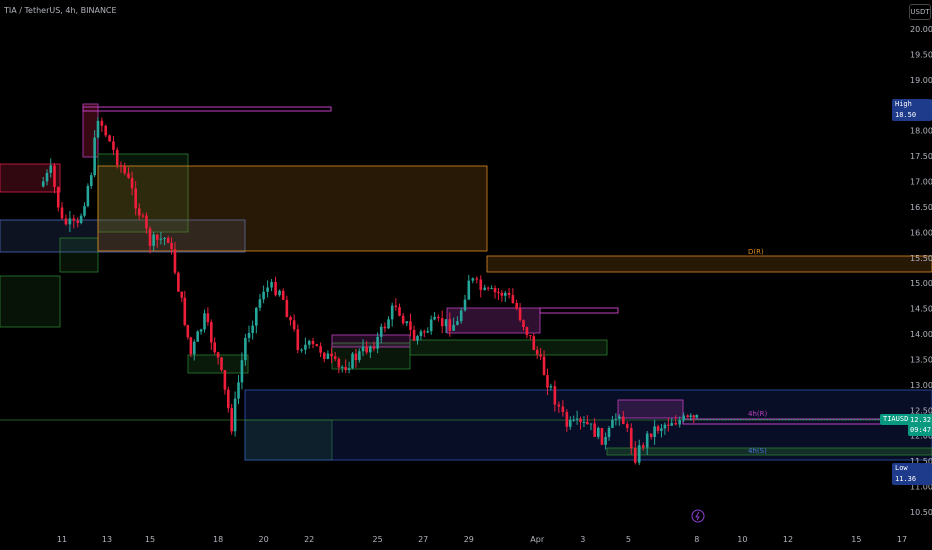 The height and width of the screenshot is (550, 932). I want to click on x-tick-label: 18, so click(218, 539).